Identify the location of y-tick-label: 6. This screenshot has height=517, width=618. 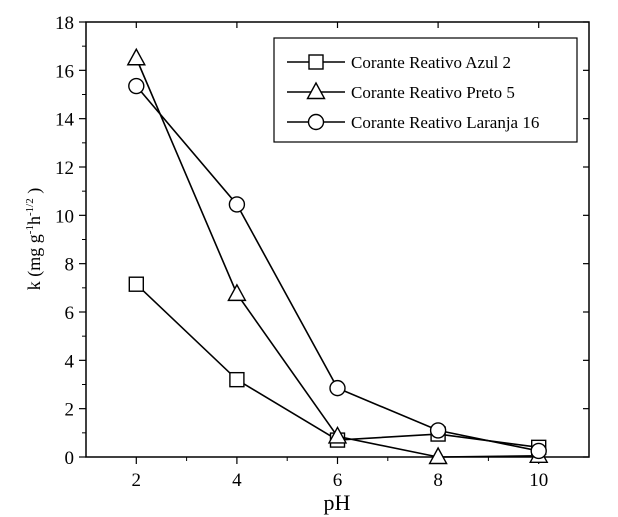
(70, 313).